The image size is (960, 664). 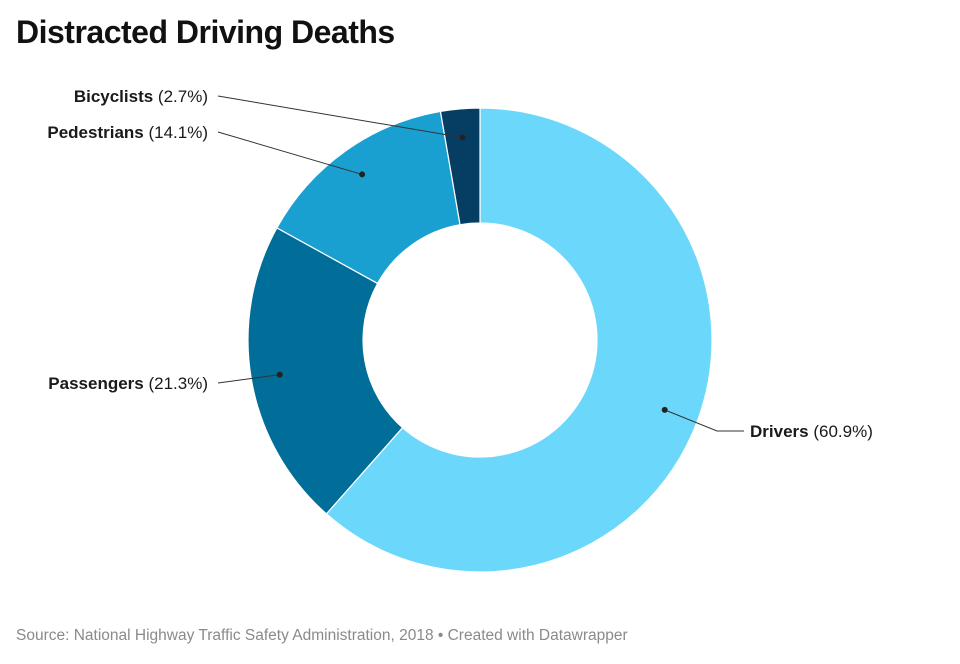 I want to click on leader-line-bicyclists, so click(x=340, y=116).